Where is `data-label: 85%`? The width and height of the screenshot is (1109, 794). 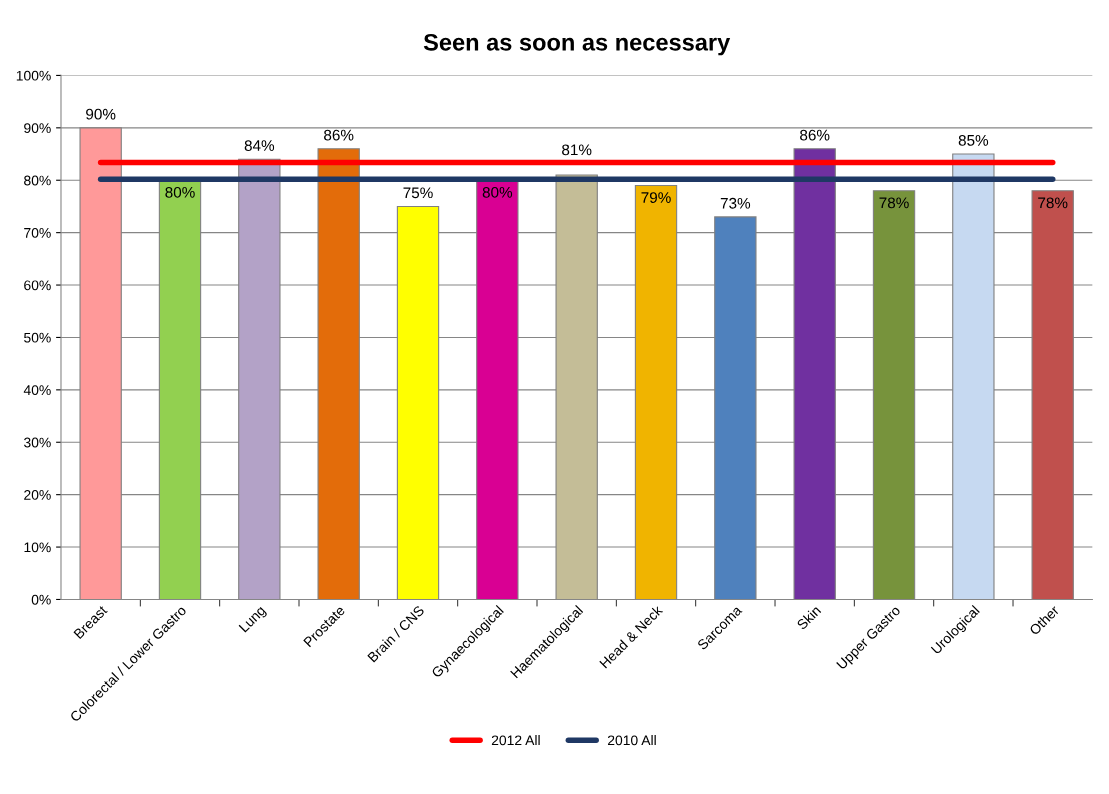
data-label: 85% is located at coordinates (973, 140).